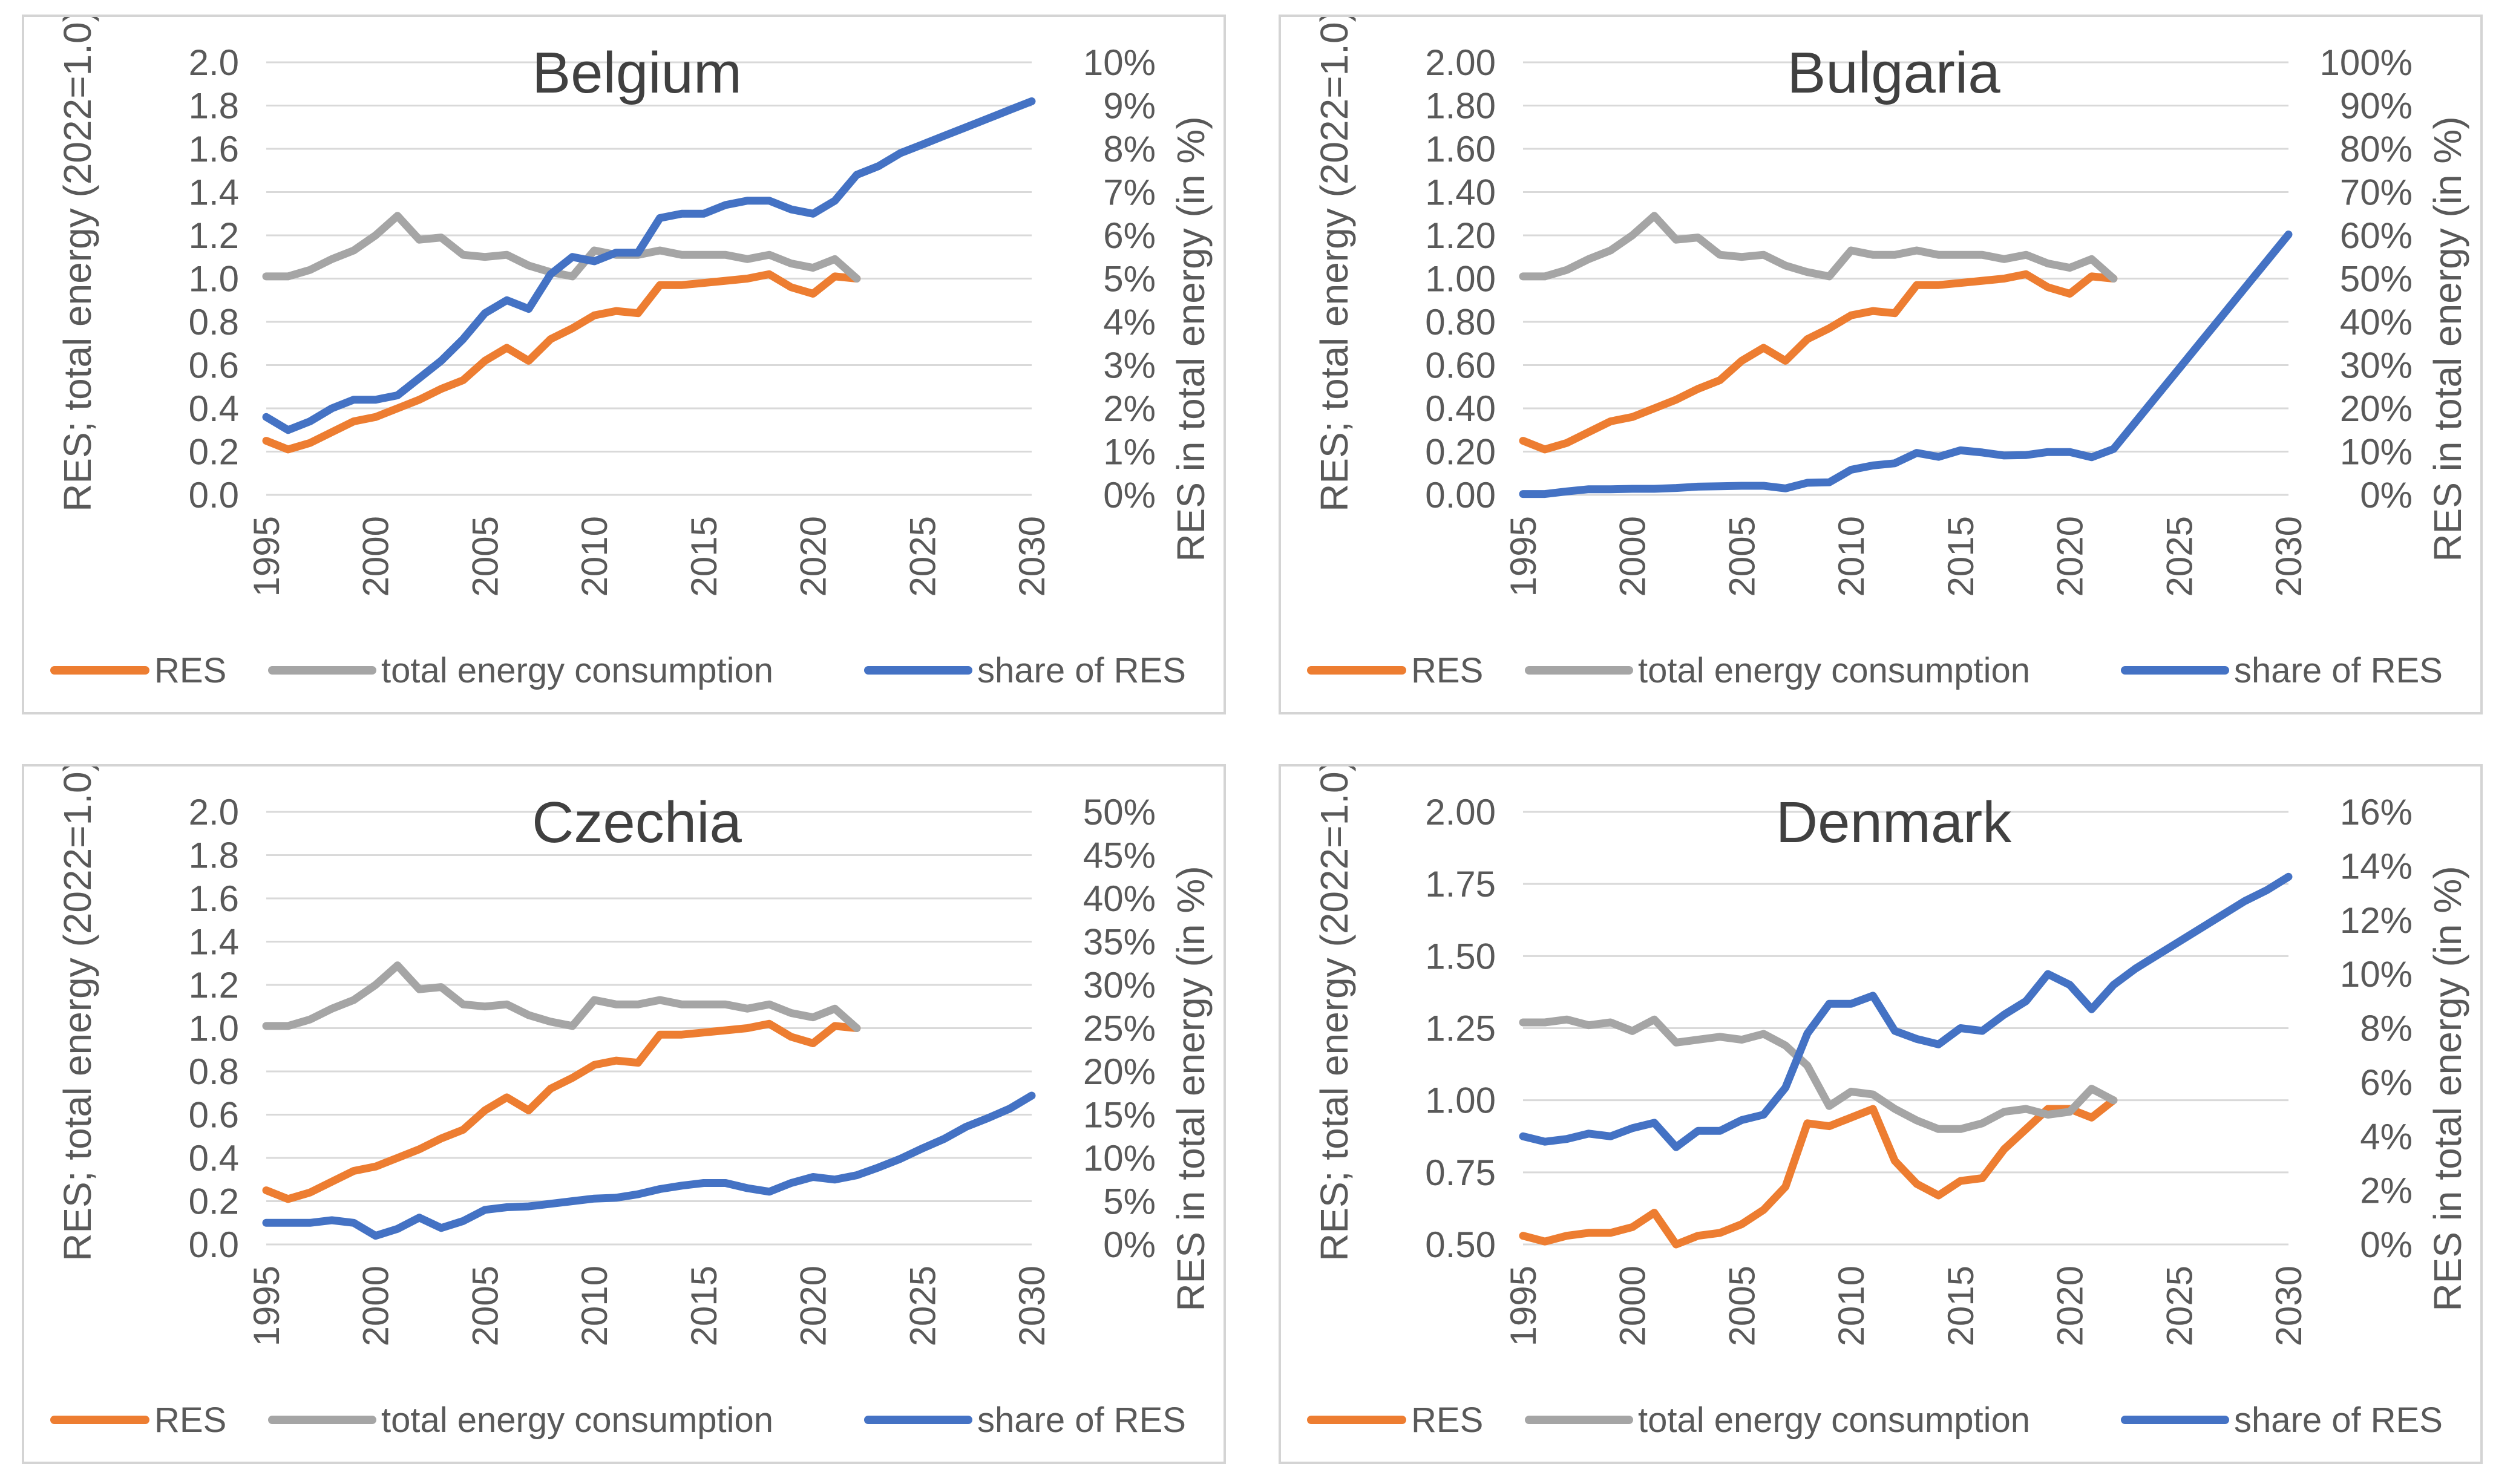  Describe the element at coordinates (2376, 812) in the screenshot. I see `y2-tick-label: 16%` at that location.